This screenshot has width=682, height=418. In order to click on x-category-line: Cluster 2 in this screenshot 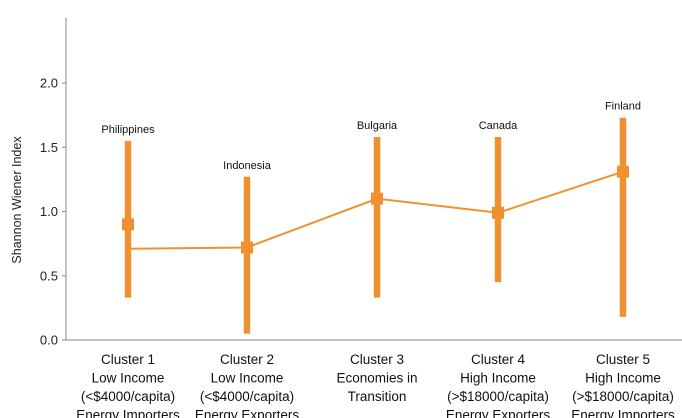, I will do `click(247, 359)`.